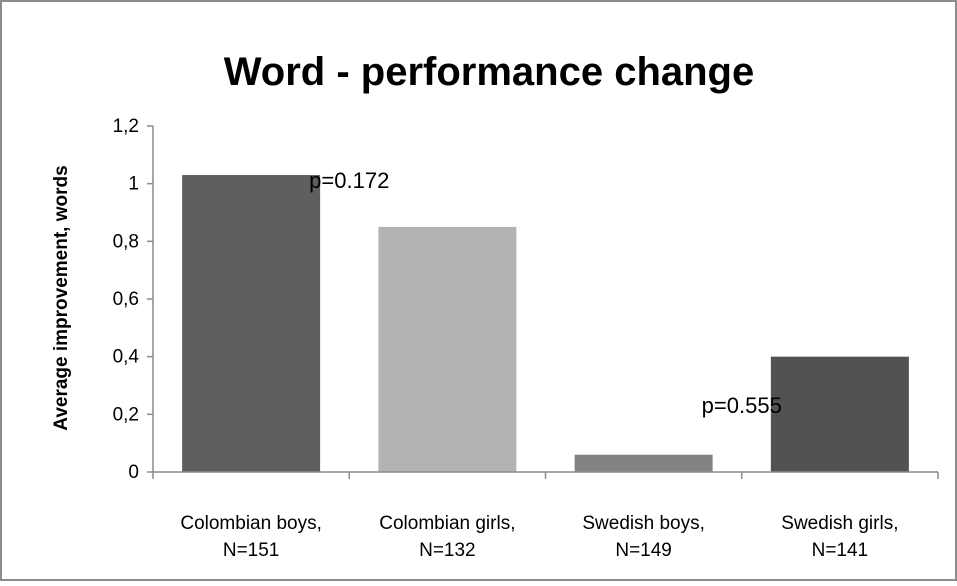 The image size is (957, 586). Describe the element at coordinates (126, 357) in the screenshot. I see `y-tick-label: 0,4` at that location.